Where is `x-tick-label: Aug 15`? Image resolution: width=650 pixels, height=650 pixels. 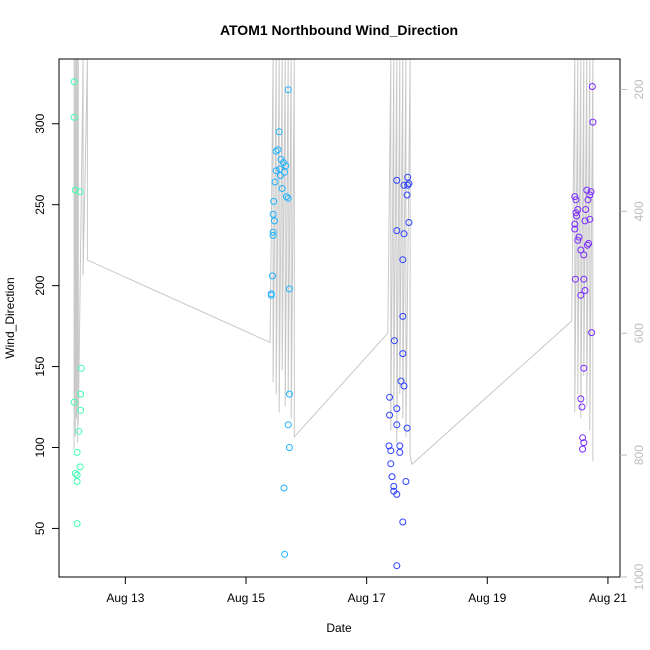 x-tick-label: Aug 15 is located at coordinates (246, 598).